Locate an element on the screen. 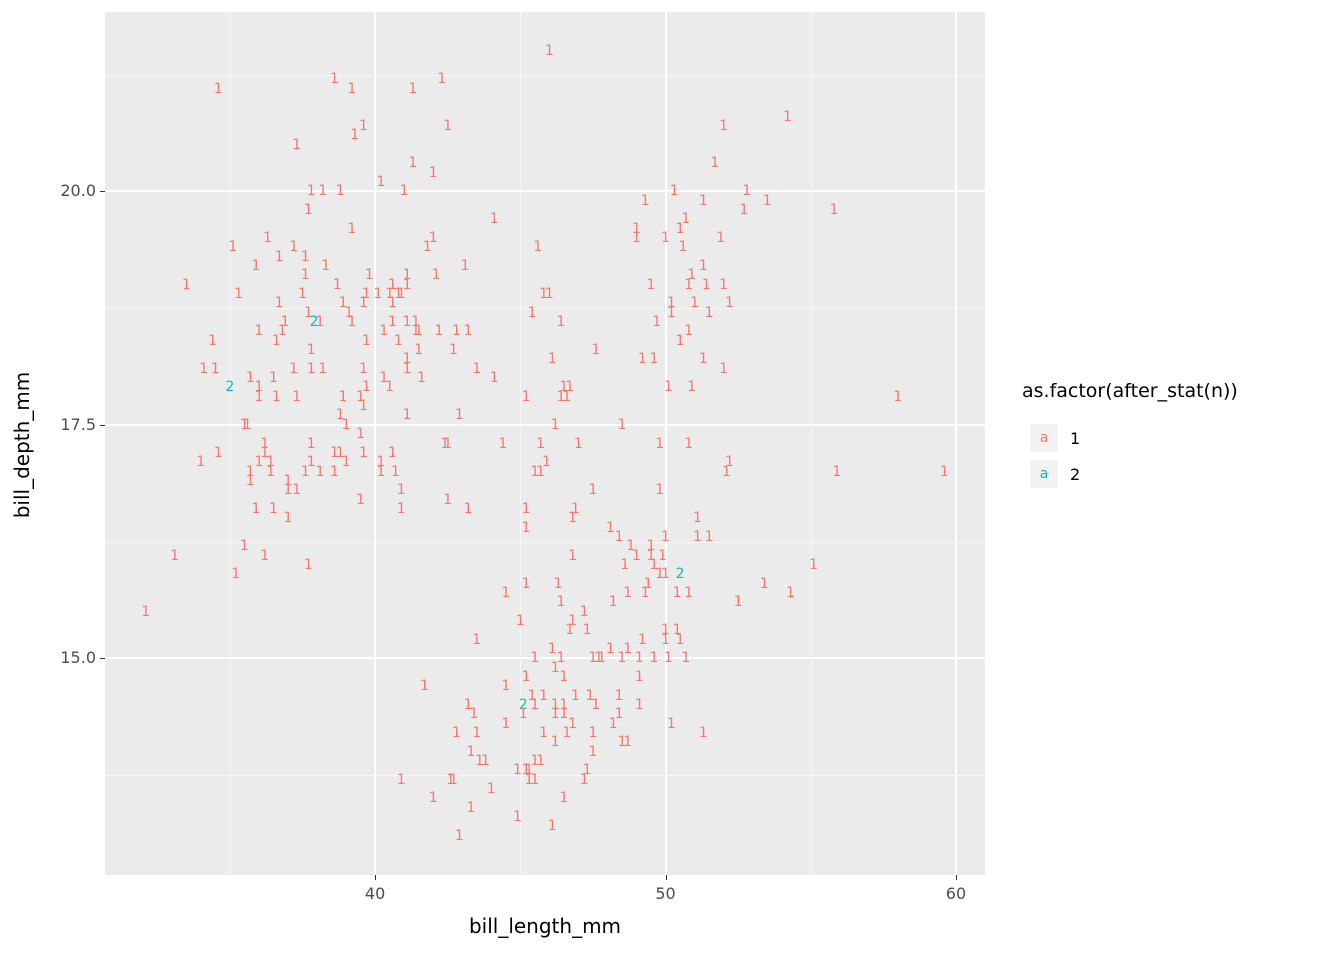  legend-entry-label: 1 is located at coordinates (1075, 438).